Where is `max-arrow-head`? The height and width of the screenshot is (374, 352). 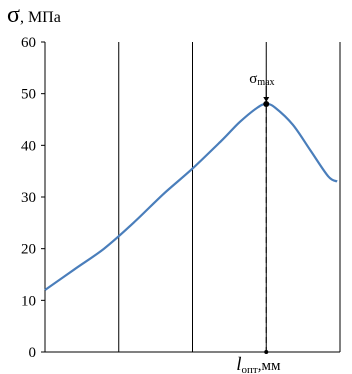 max-arrow-head is located at coordinates (266, 99).